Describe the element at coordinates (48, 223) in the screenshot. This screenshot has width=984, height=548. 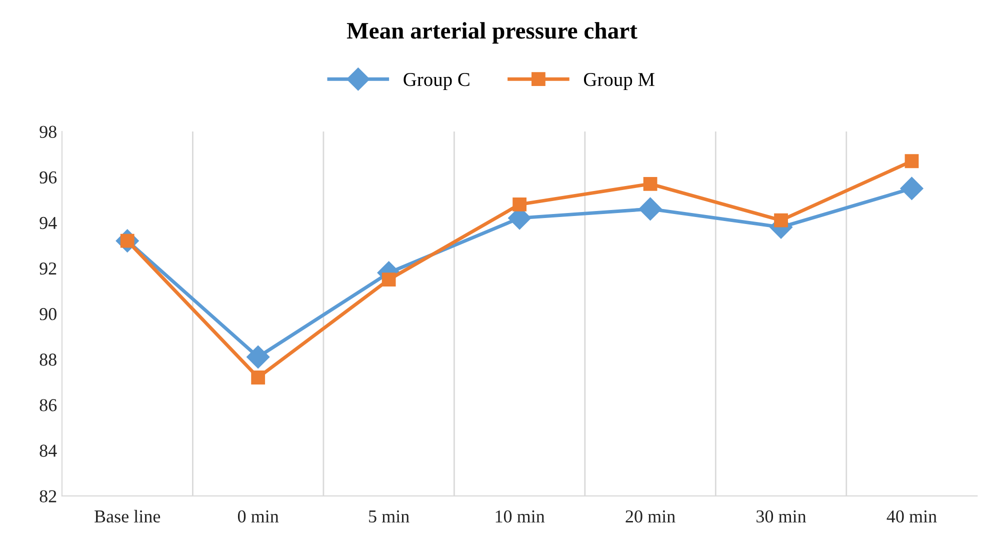
I see `y-tick-label: 94` at that location.